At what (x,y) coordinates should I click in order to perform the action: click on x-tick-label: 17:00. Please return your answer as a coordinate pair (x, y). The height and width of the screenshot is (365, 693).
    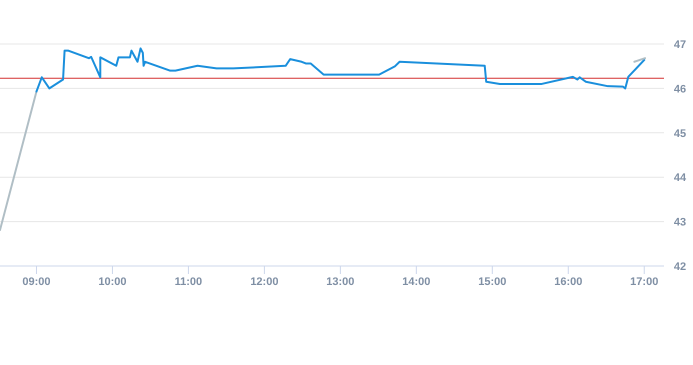
    Looking at the image, I should click on (644, 282).